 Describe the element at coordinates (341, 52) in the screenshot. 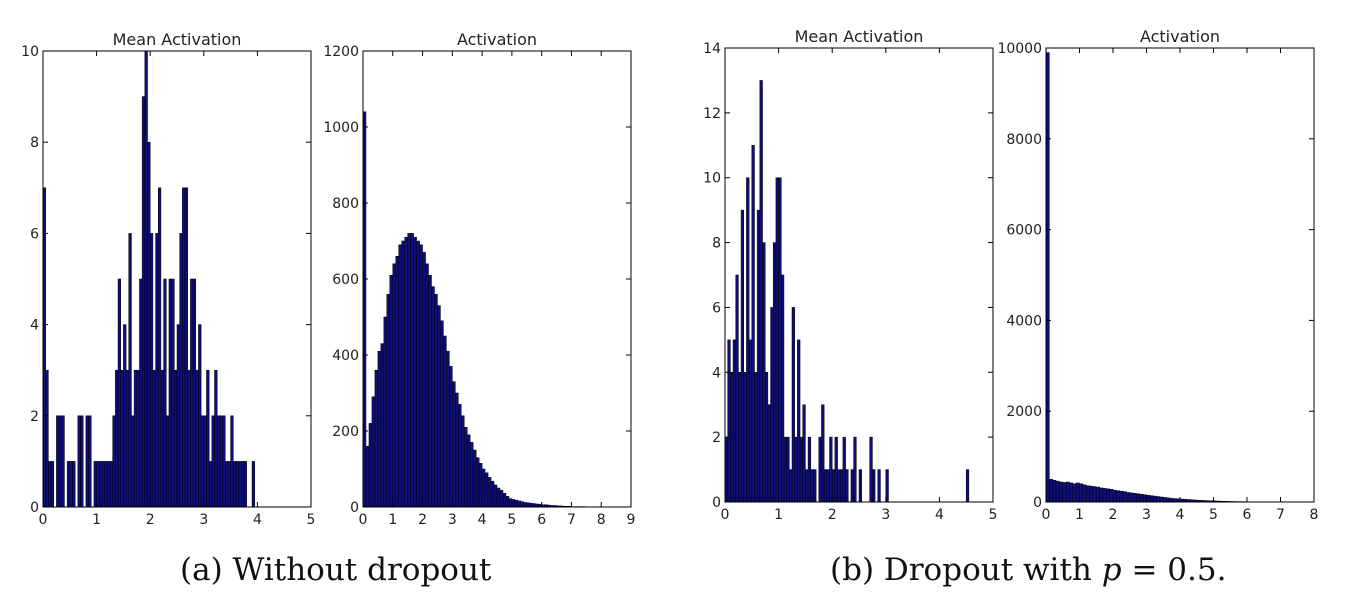

I see `y-tick-label: 1200` at that location.